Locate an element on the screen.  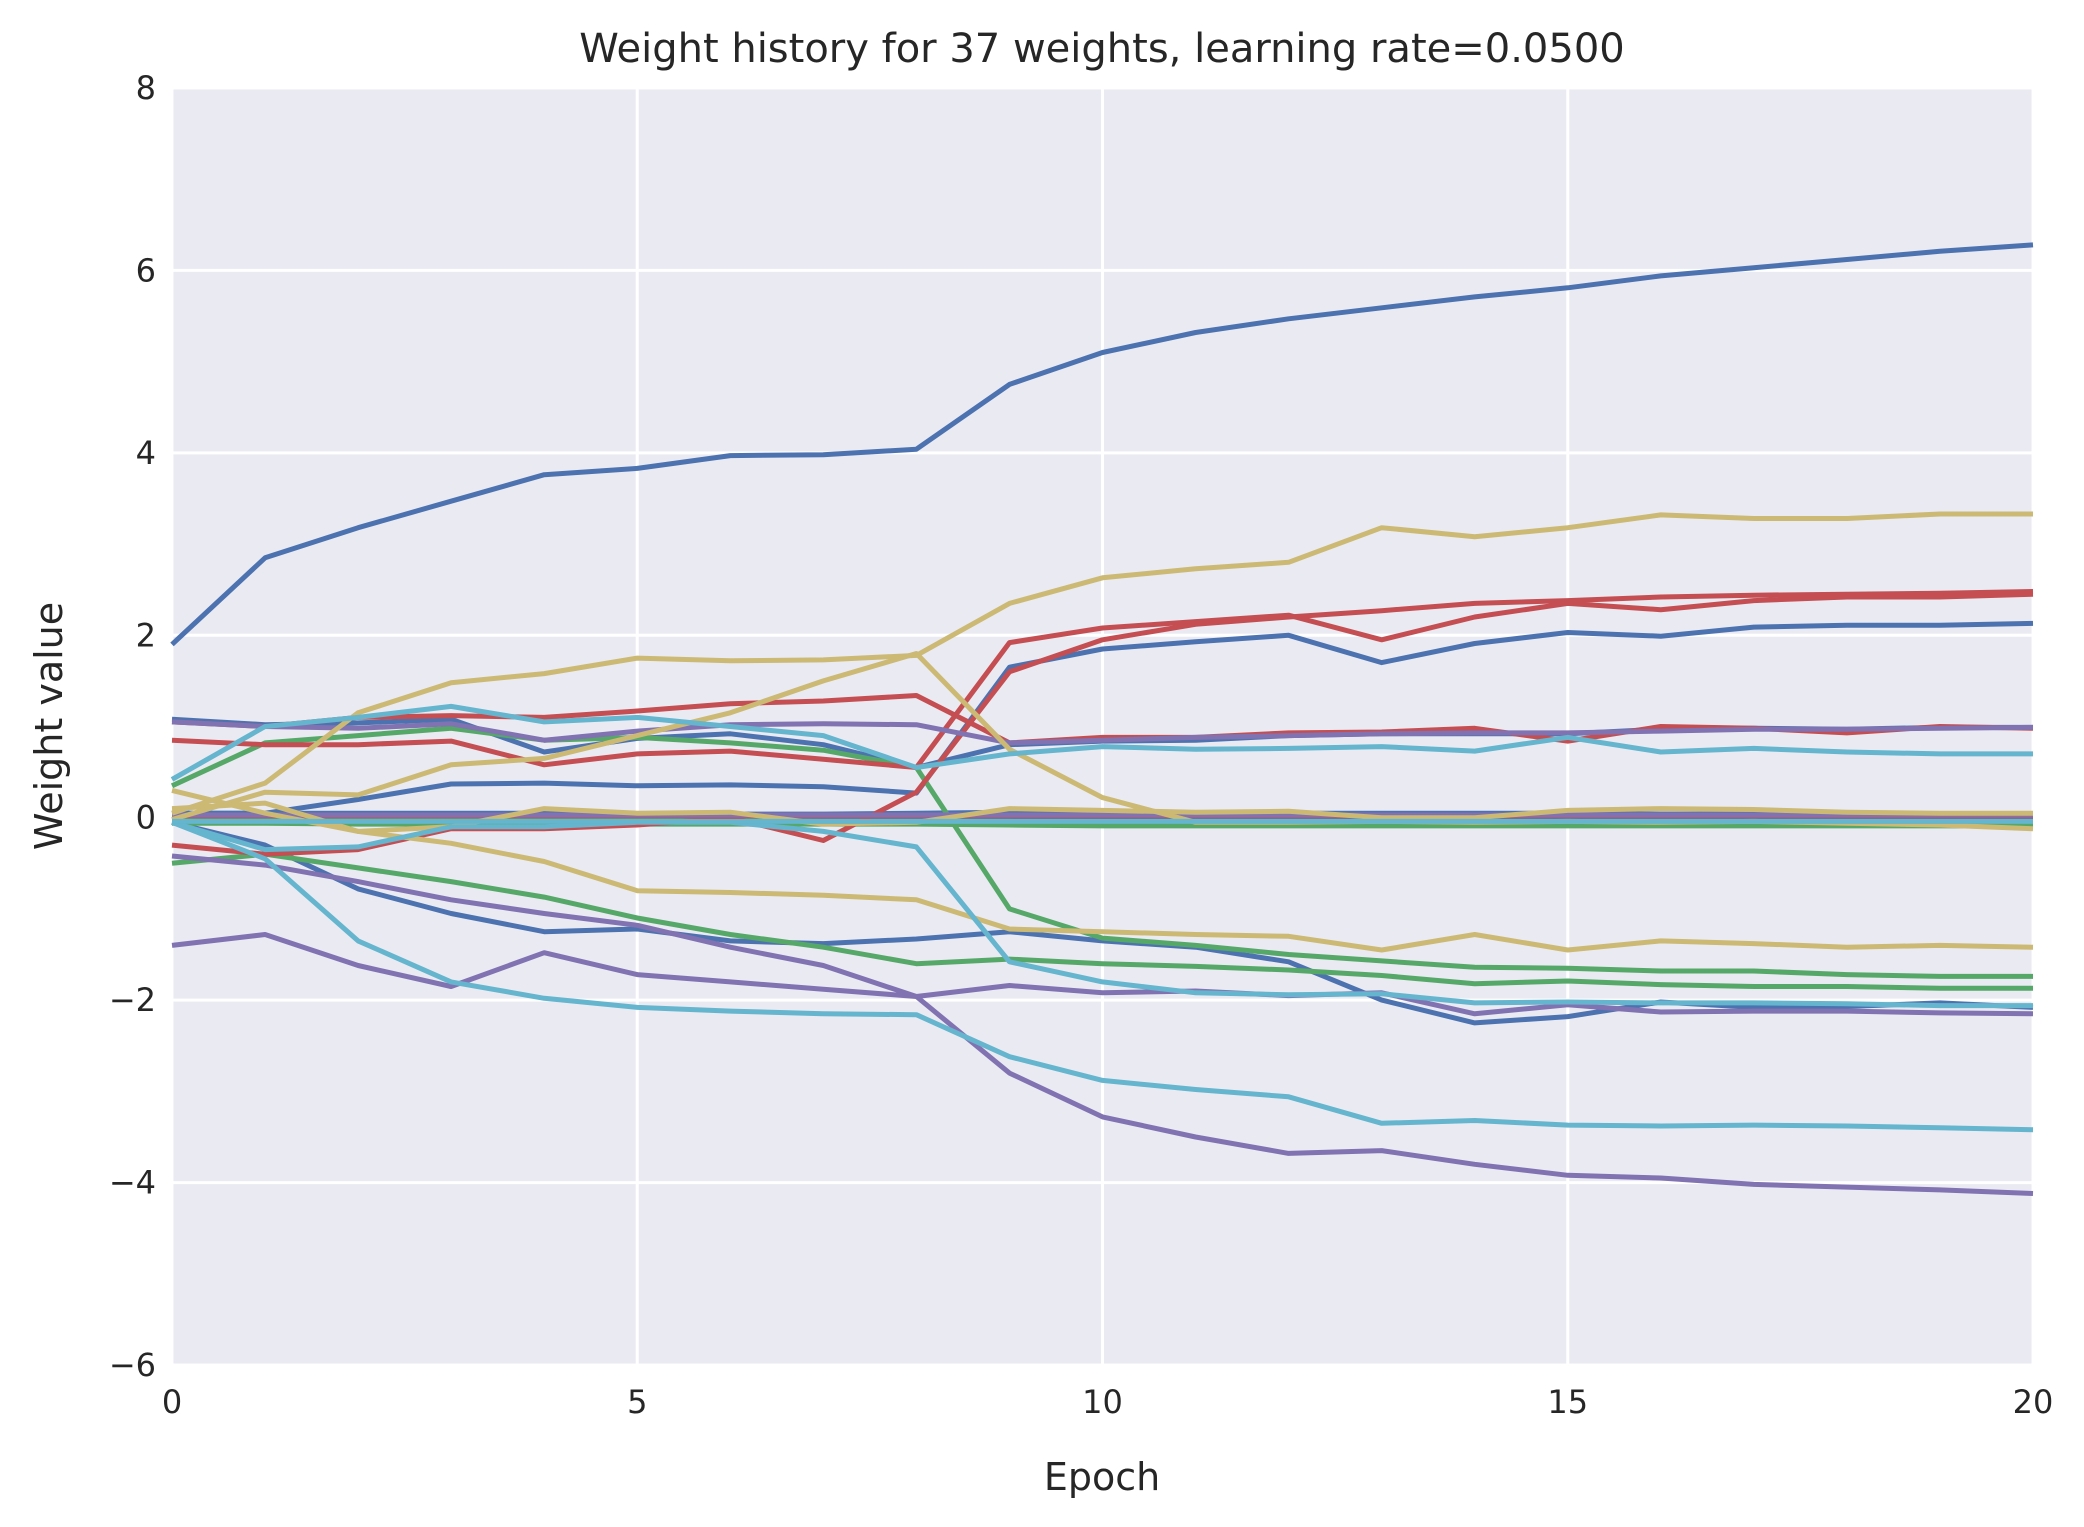
y-tick-label: 4 is located at coordinates (146, 453).